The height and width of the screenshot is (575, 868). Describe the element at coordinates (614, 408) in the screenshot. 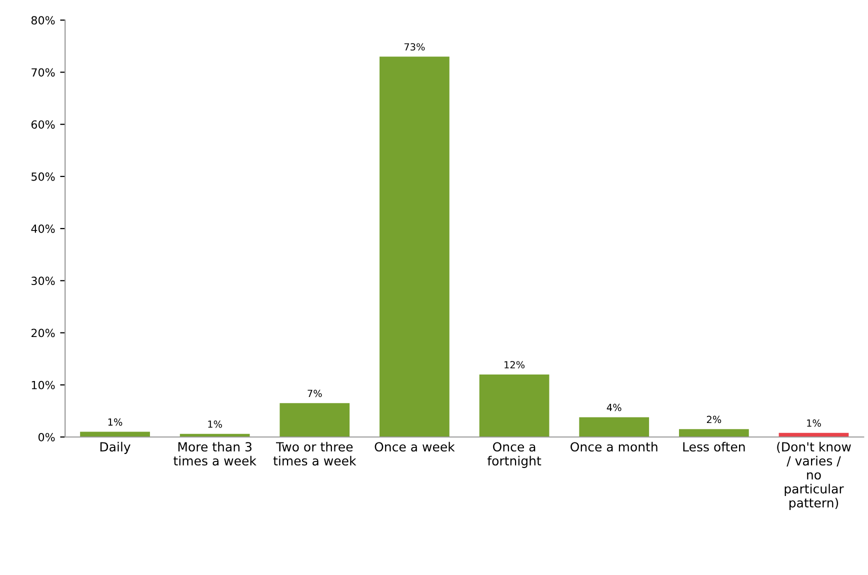

I see `data-label: 4%` at that location.